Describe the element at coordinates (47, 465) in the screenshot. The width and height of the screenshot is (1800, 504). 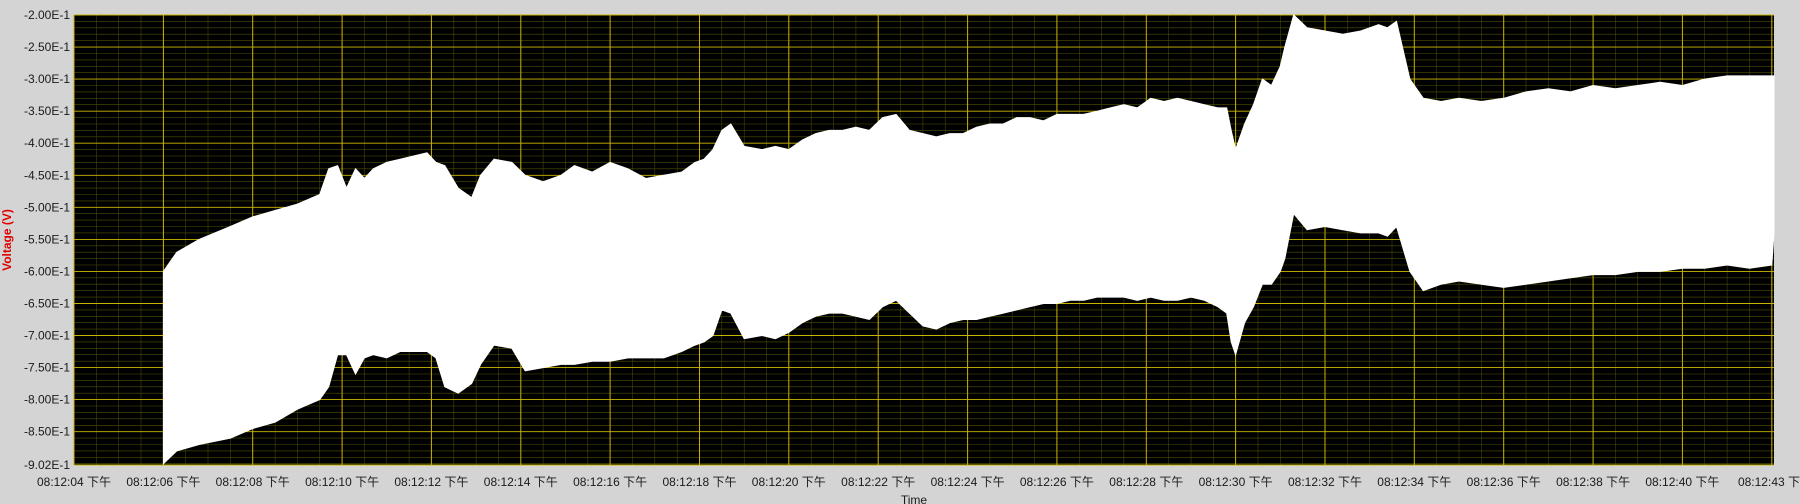
I see `y-tick-label: -9.02E-1` at that location.